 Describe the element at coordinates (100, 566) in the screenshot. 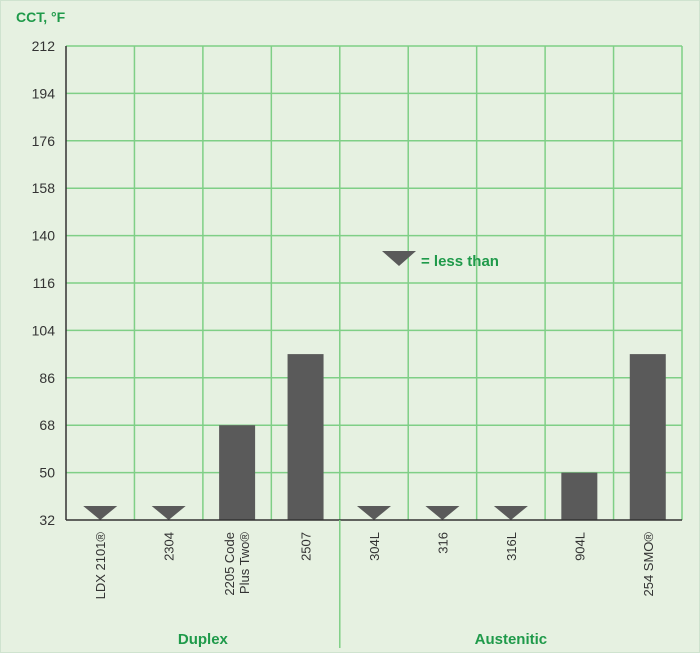

I see `x-tick-label: LDX 2101®` at that location.